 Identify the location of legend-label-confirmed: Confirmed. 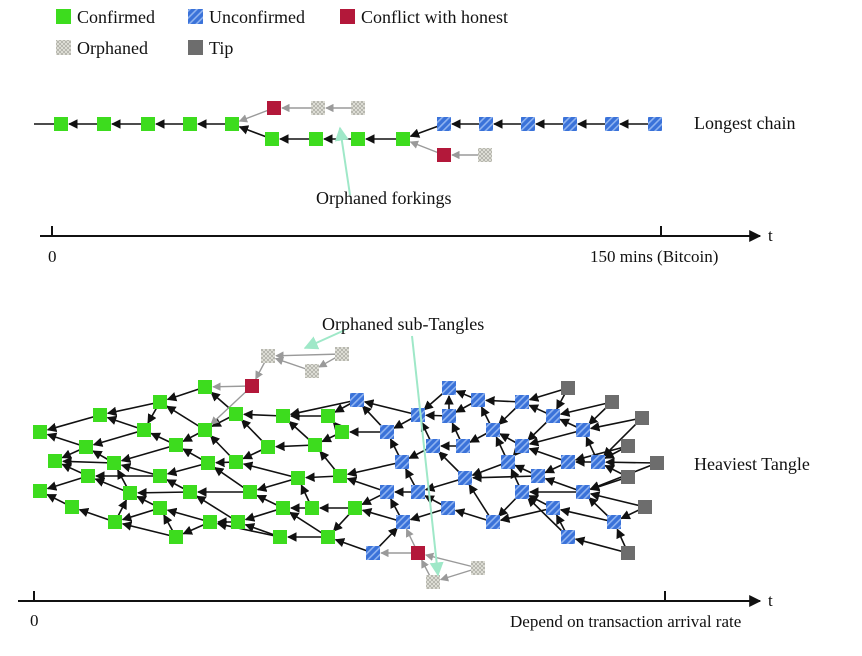
(116, 17).